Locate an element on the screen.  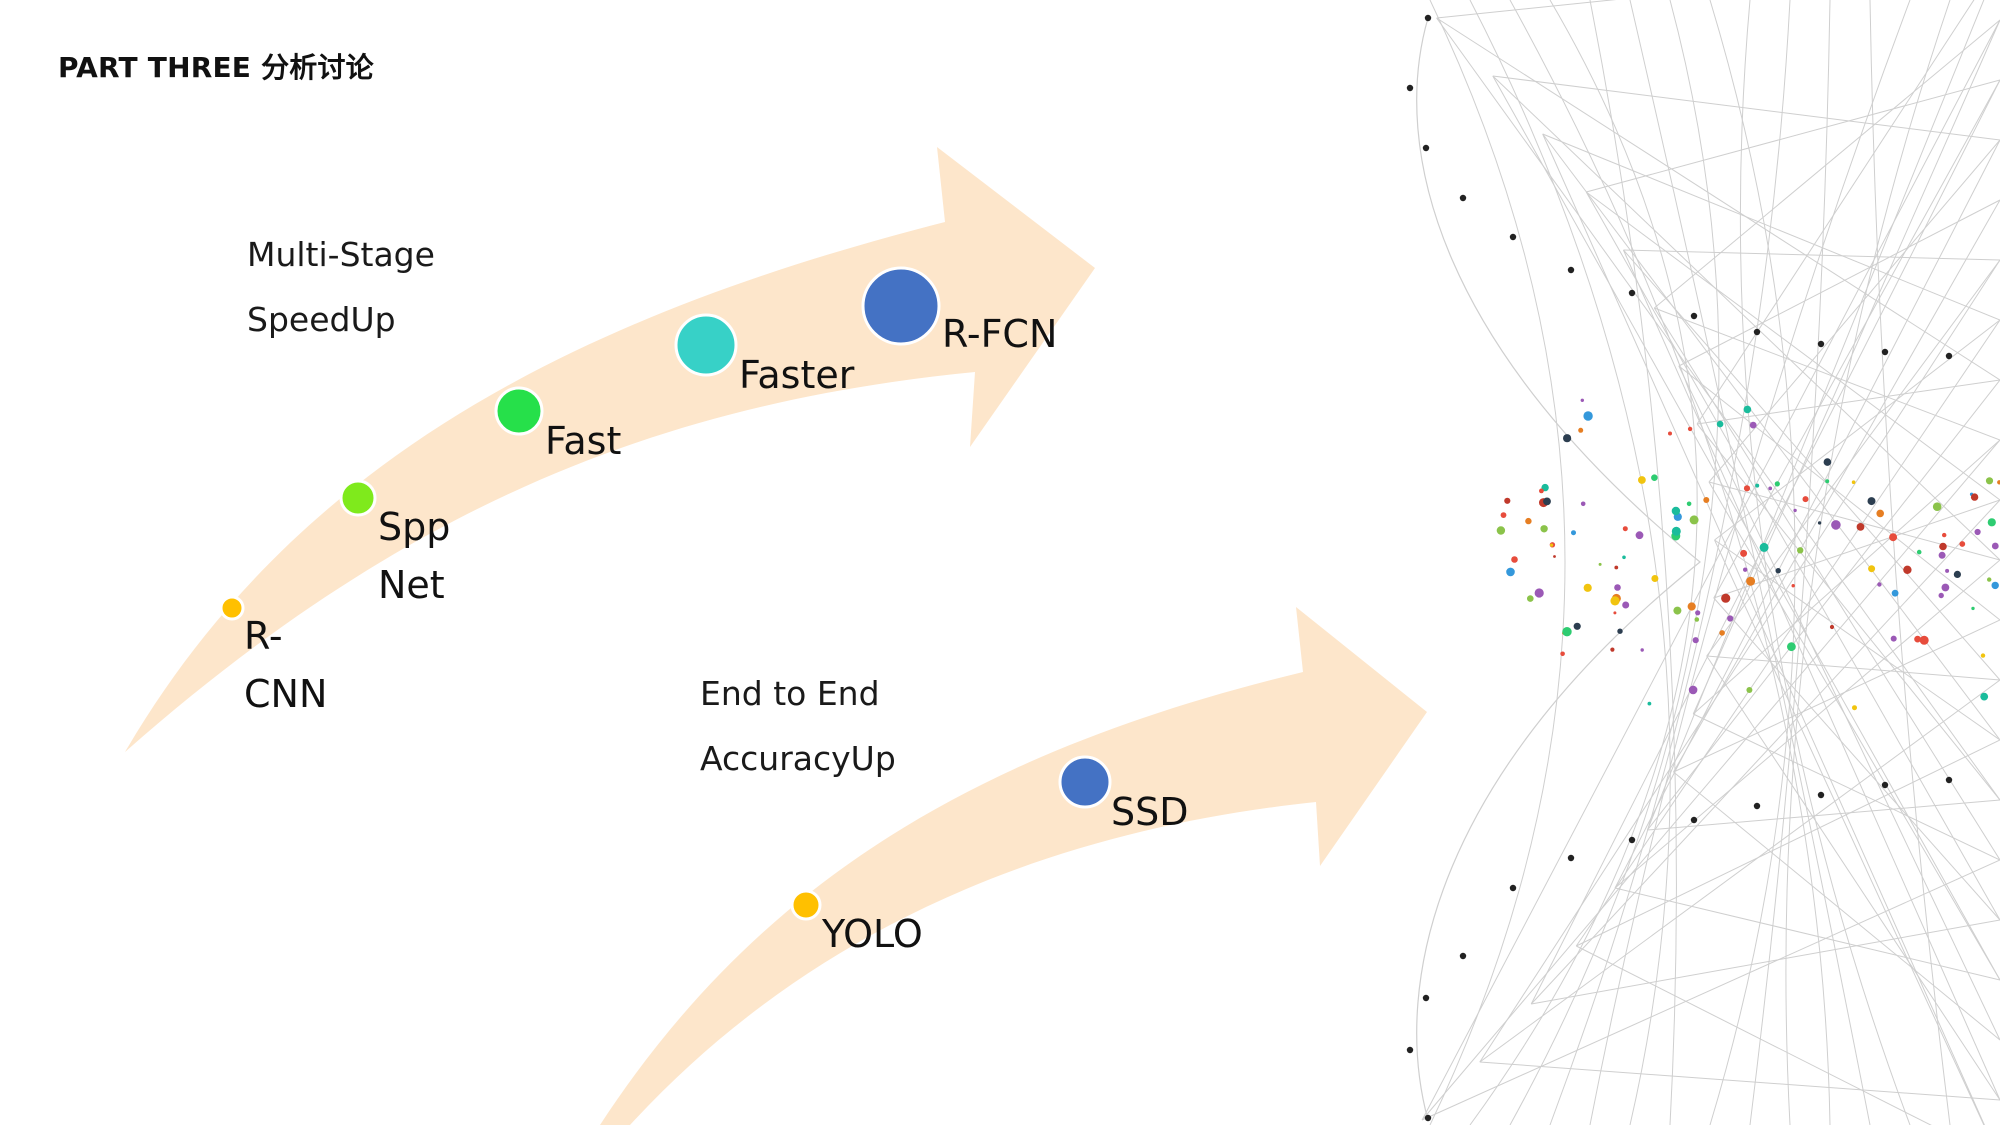
rcnn-label: R- CNN is located at coordinates (286, 665).